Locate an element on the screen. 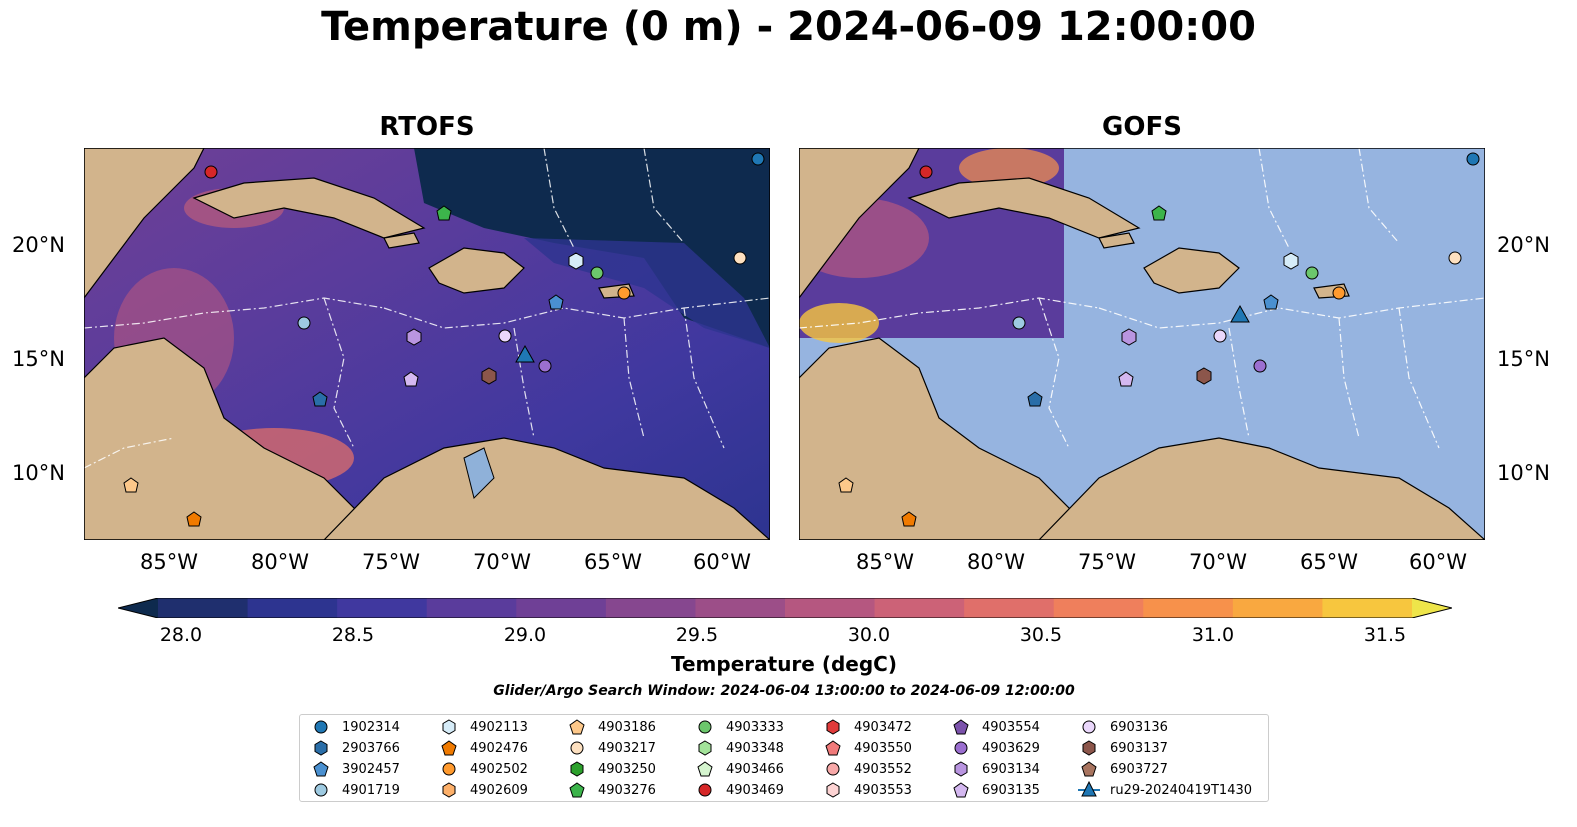 The image size is (1577, 827). legend-item: 4903469 is located at coordinates (739, 790).